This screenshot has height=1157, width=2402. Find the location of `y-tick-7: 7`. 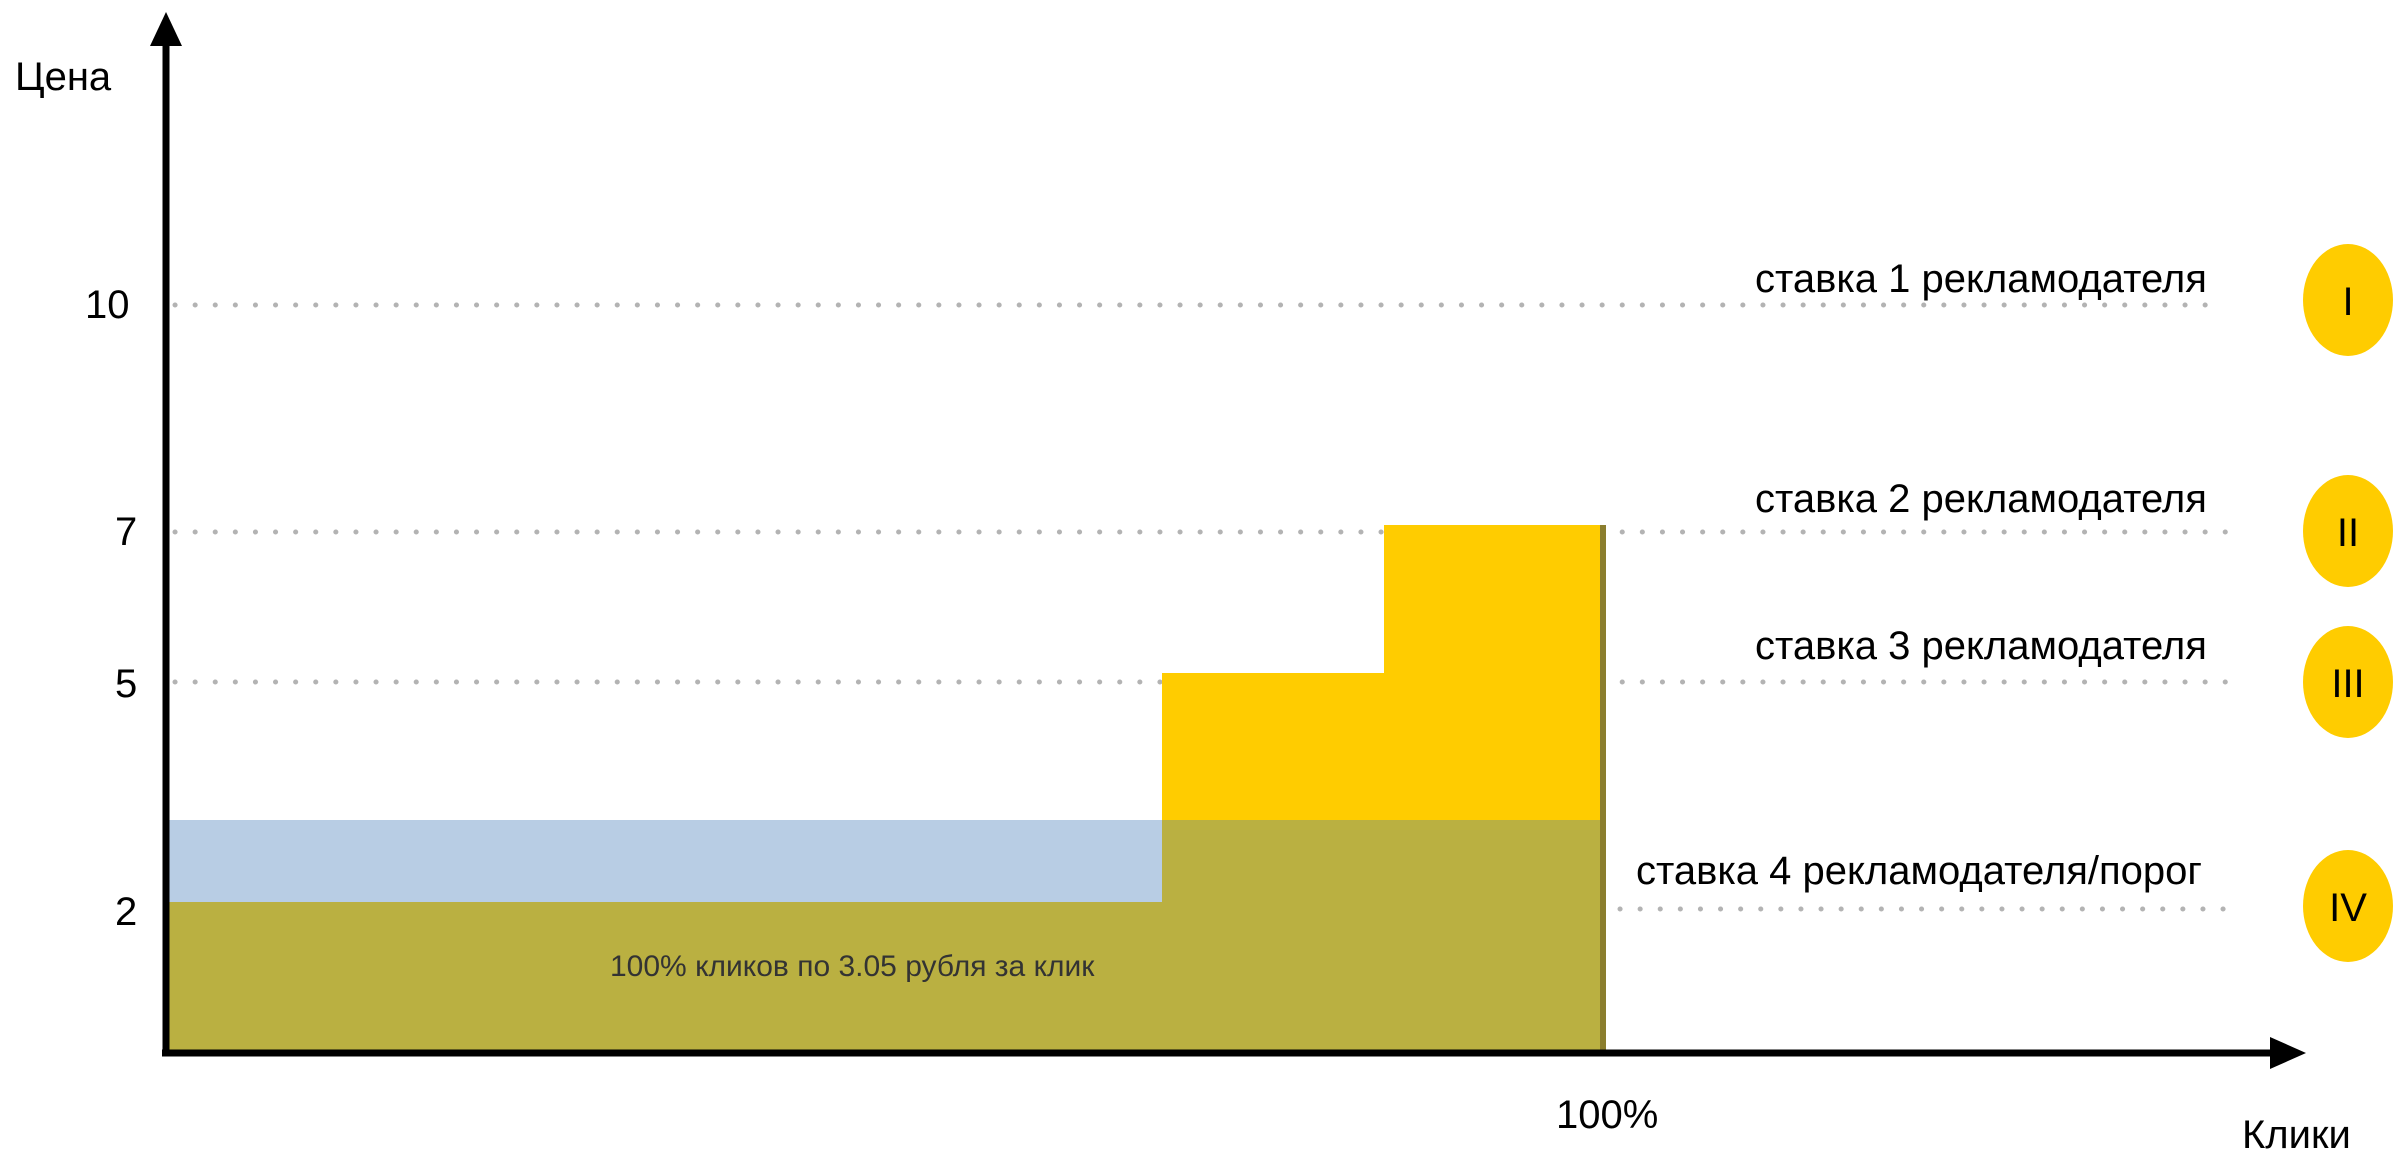

y-tick-7: 7 is located at coordinates (126, 532).